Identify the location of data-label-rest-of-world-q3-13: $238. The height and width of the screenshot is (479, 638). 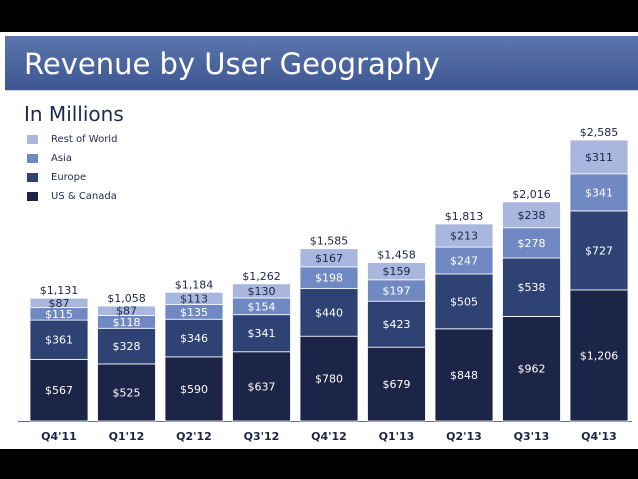
(532, 215).